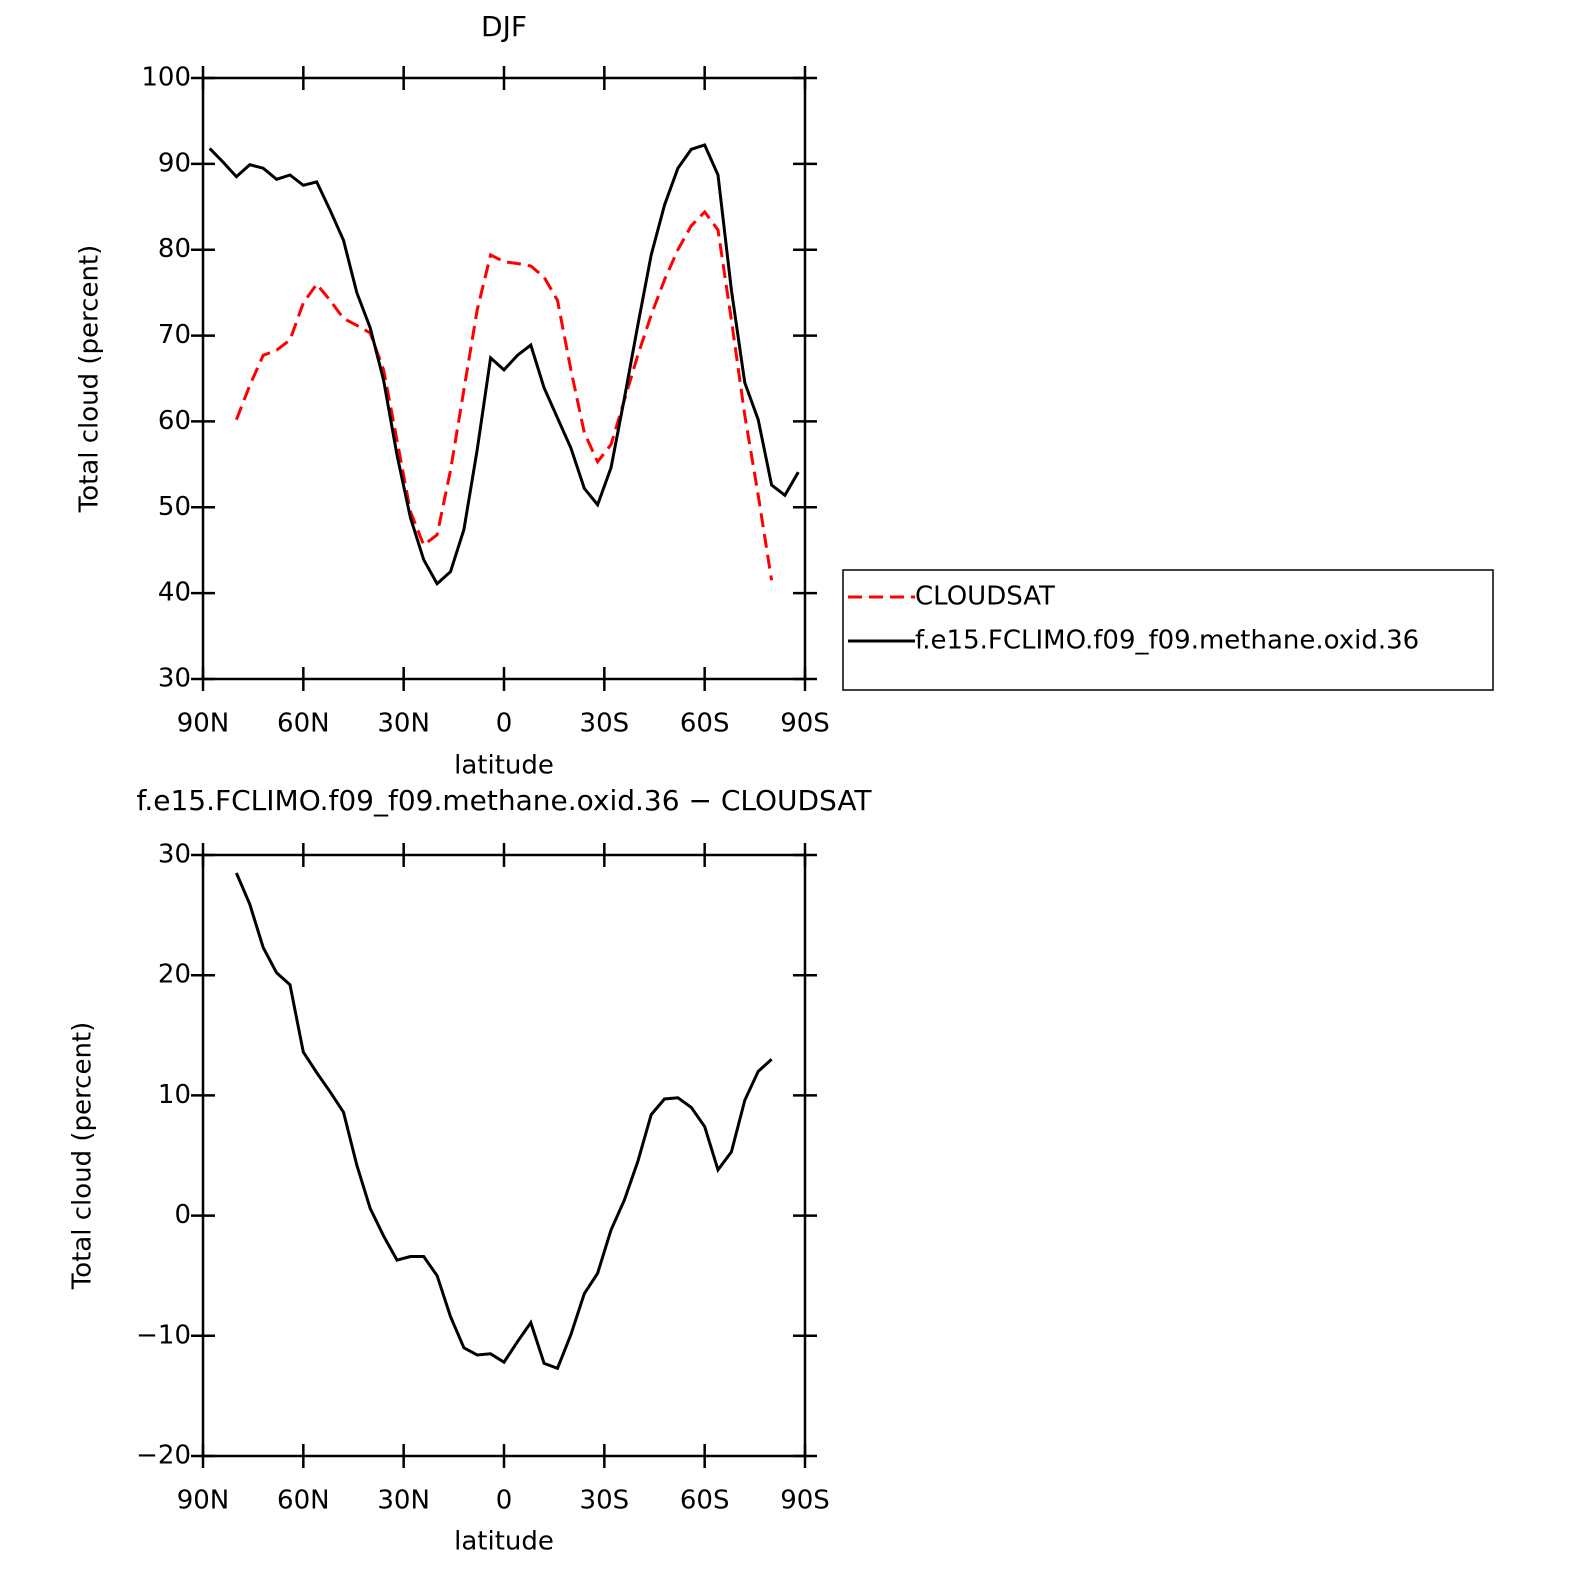  What do you see at coordinates (166, 78) in the screenshot?
I see `y-tick-label: 100` at bounding box center [166, 78].